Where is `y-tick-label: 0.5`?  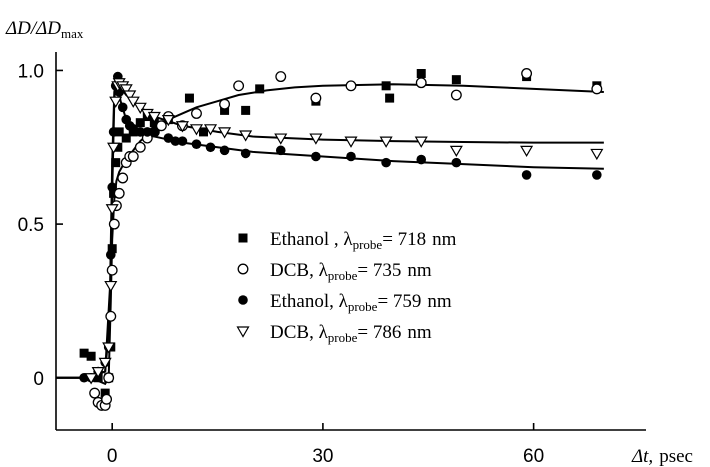
y-tick-label: 0.5 is located at coordinates (31, 225).